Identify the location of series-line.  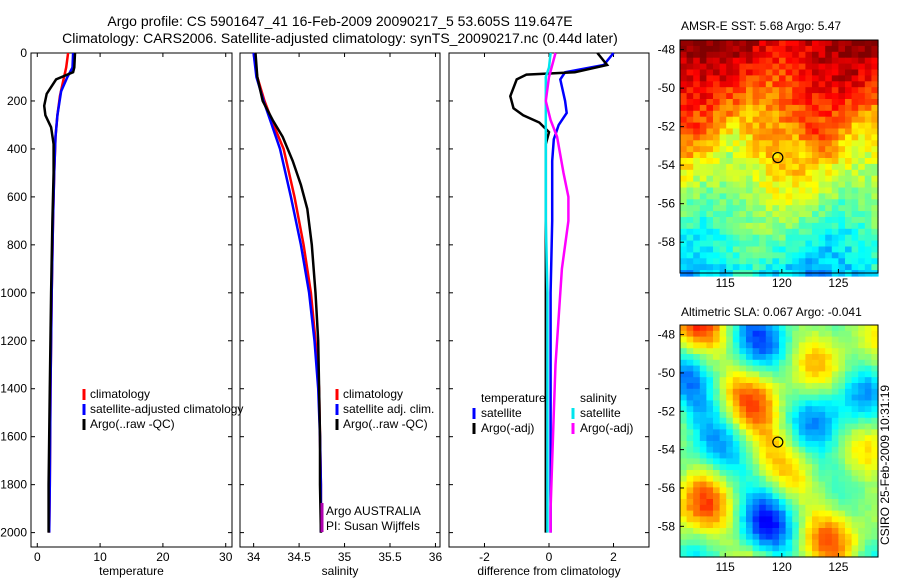
(557, 292).